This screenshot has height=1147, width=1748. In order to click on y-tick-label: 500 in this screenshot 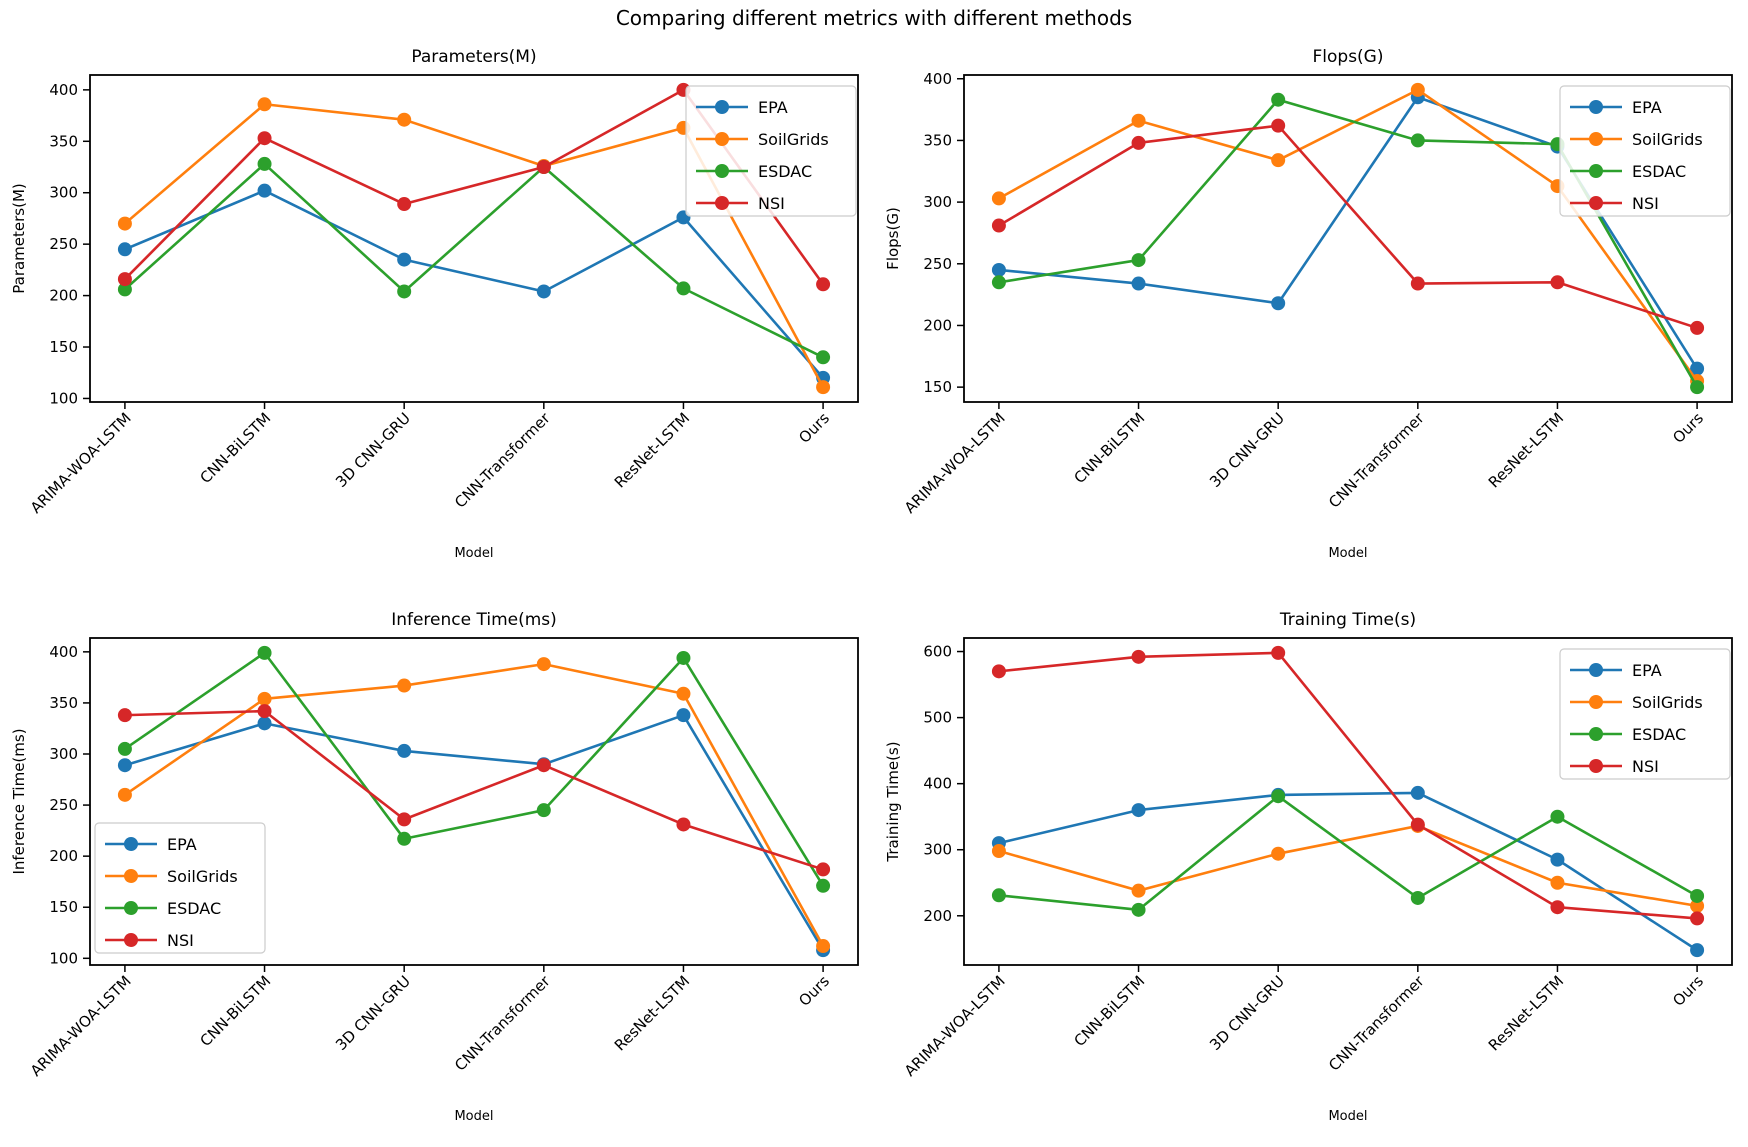, I will do `click(937, 718)`.